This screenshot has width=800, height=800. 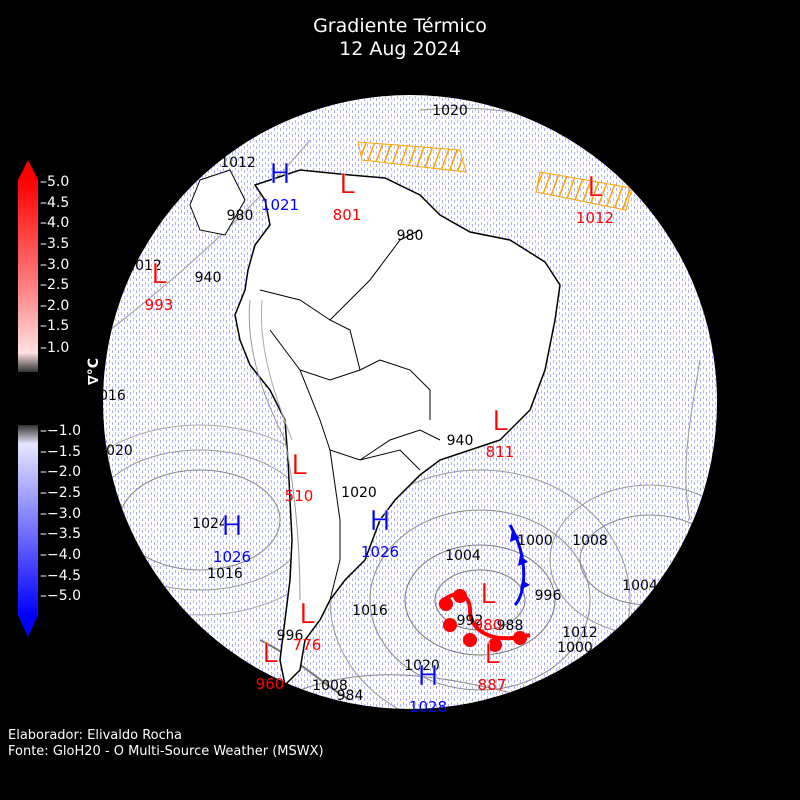 What do you see at coordinates (28, 266) in the screenshot?
I see `colorbar-positive` at bounding box center [28, 266].